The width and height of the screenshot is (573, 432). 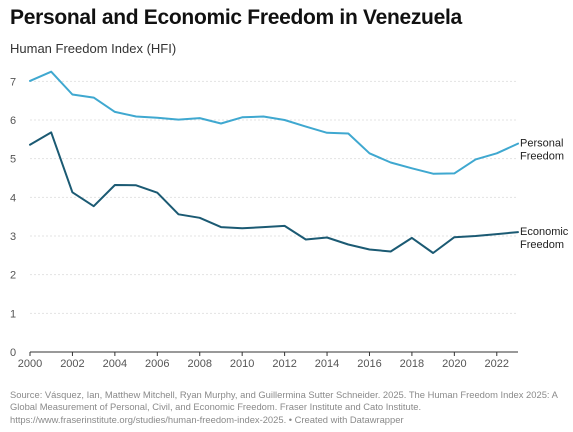 What do you see at coordinates (13, 160) in the screenshot?
I see `y-tick-label-5: 5` at bounding box center [13, 160].